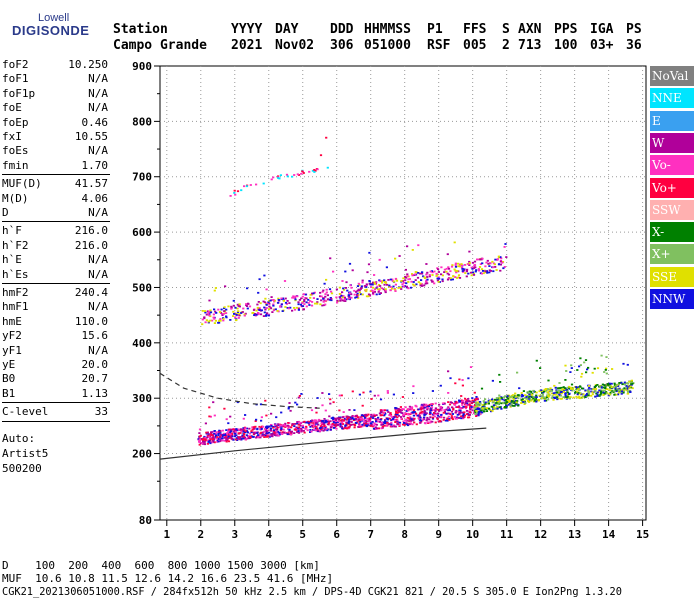  I want to click on parameter-name: MUF(D), so click(22, 184).